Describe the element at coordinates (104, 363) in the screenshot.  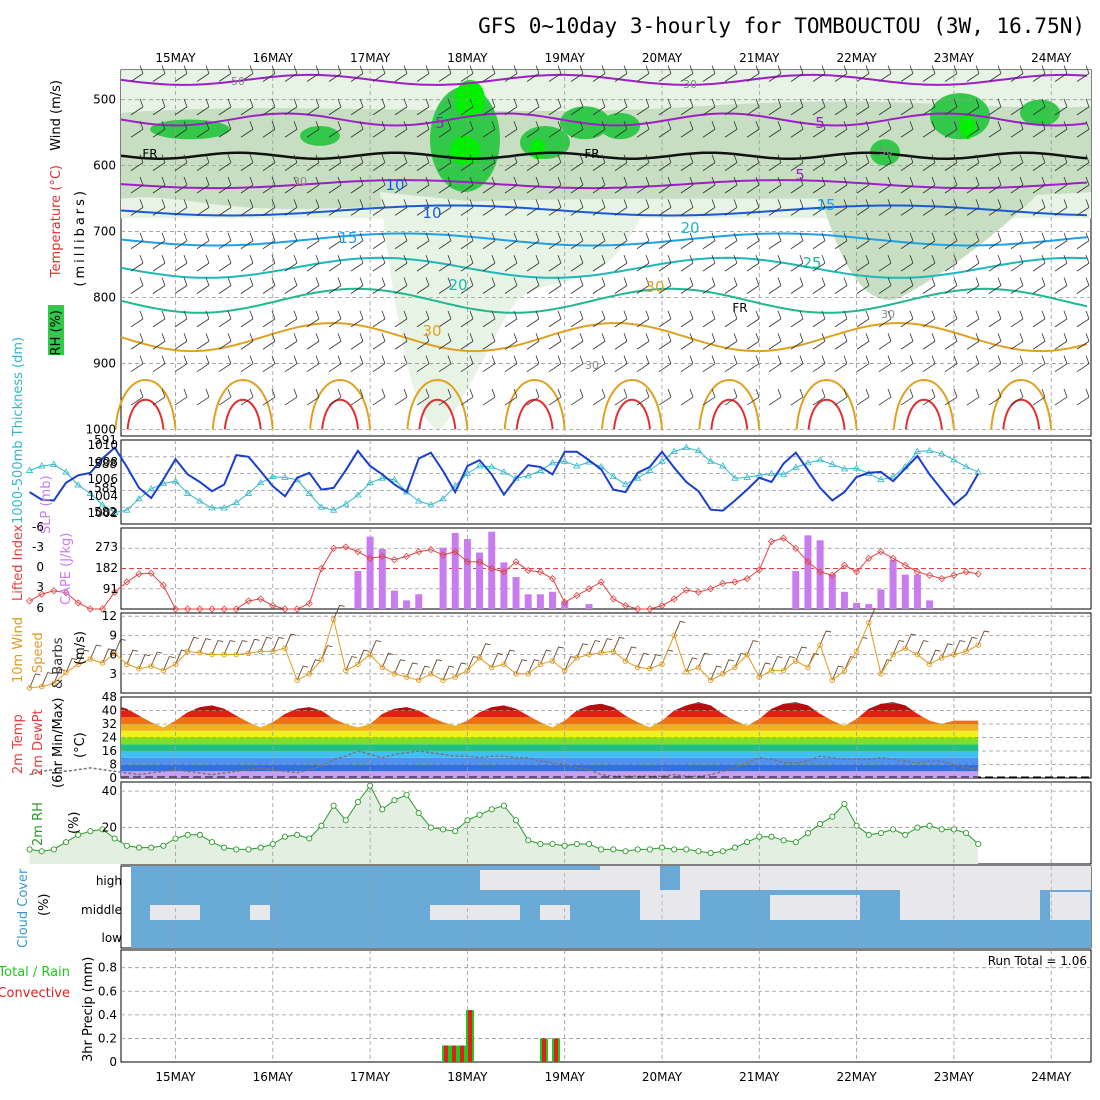
I see `upper-y-tick: 900` at that location.